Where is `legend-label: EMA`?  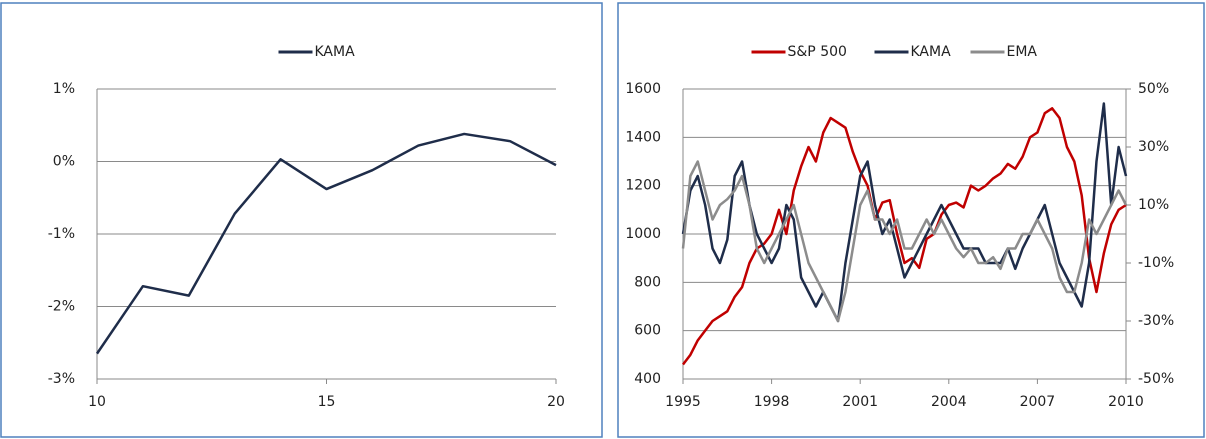
legend-label: EMA is located at coordinates (1022, 52).